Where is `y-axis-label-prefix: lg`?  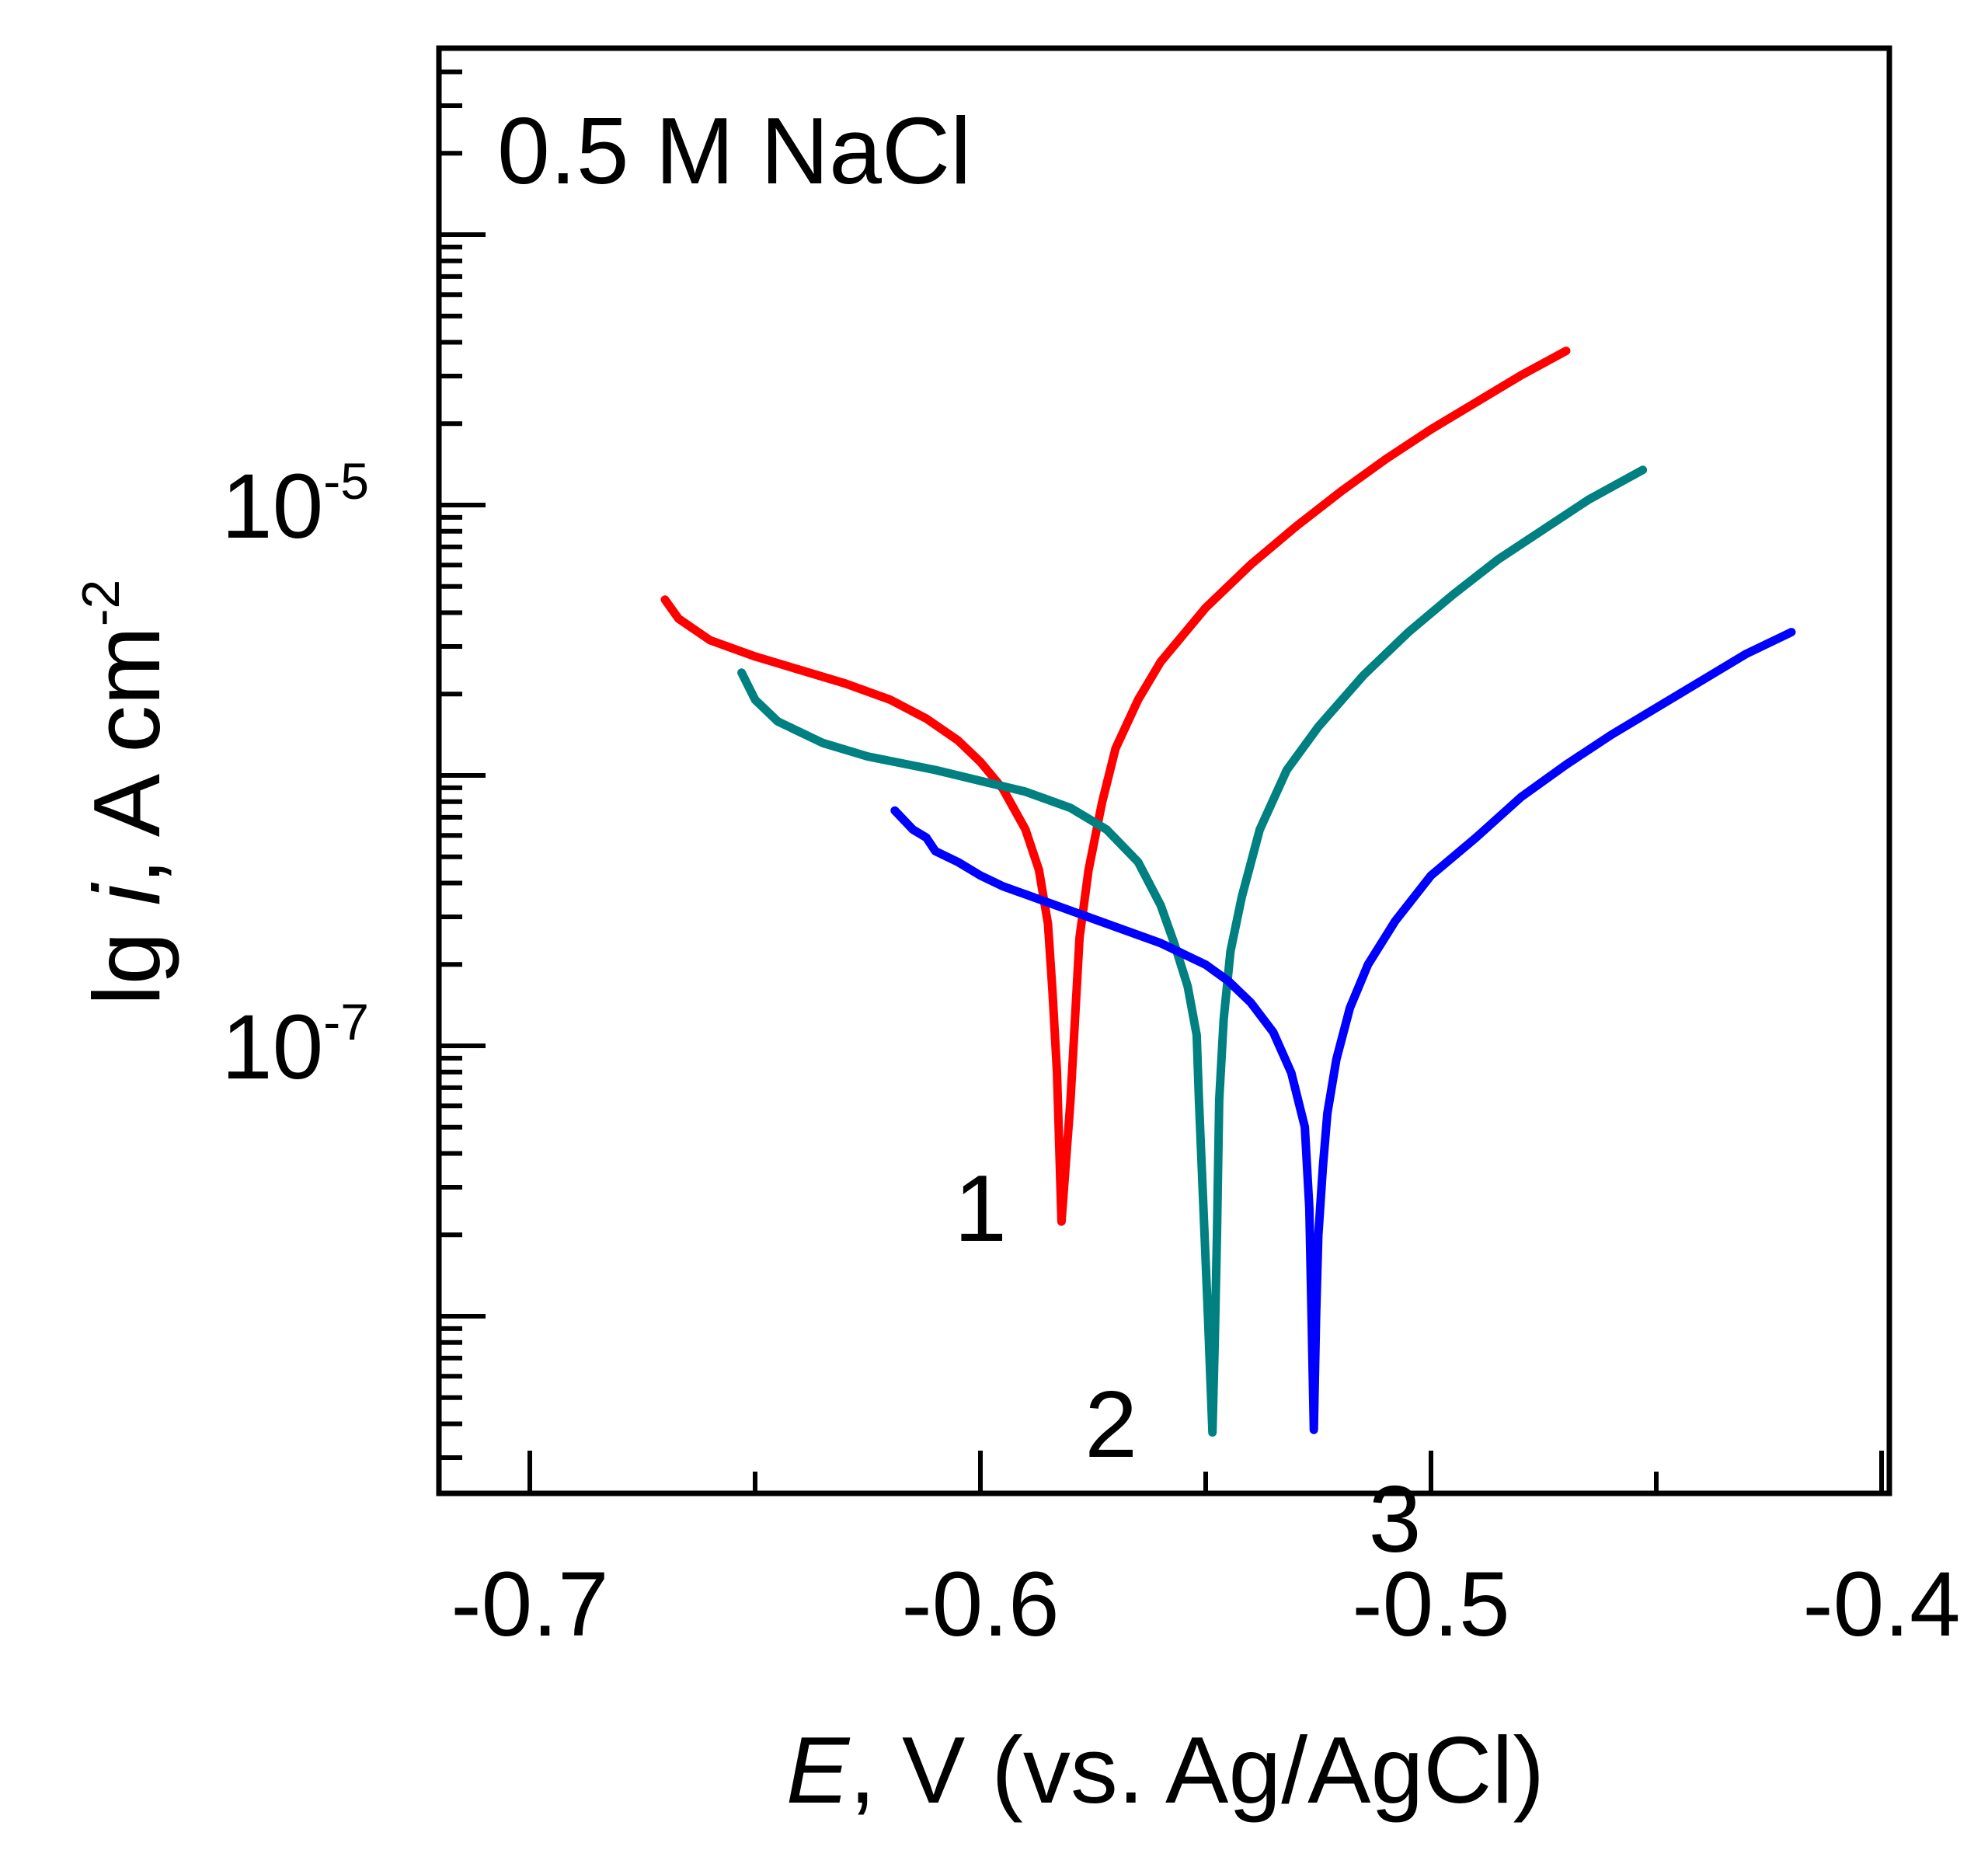 y-axis-label-prefix: lg is located at coordinates (127, 955).